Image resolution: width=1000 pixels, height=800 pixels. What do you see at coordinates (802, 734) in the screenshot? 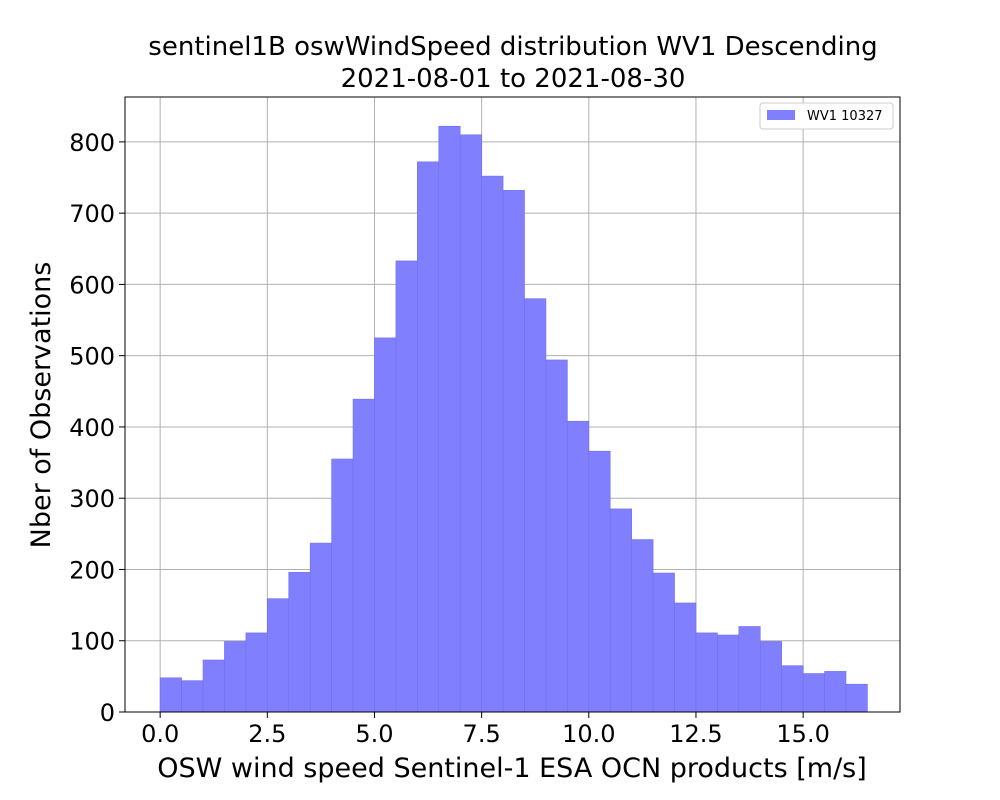
I see `x-tick-label: 15.0` at bounding box center [802, 734].